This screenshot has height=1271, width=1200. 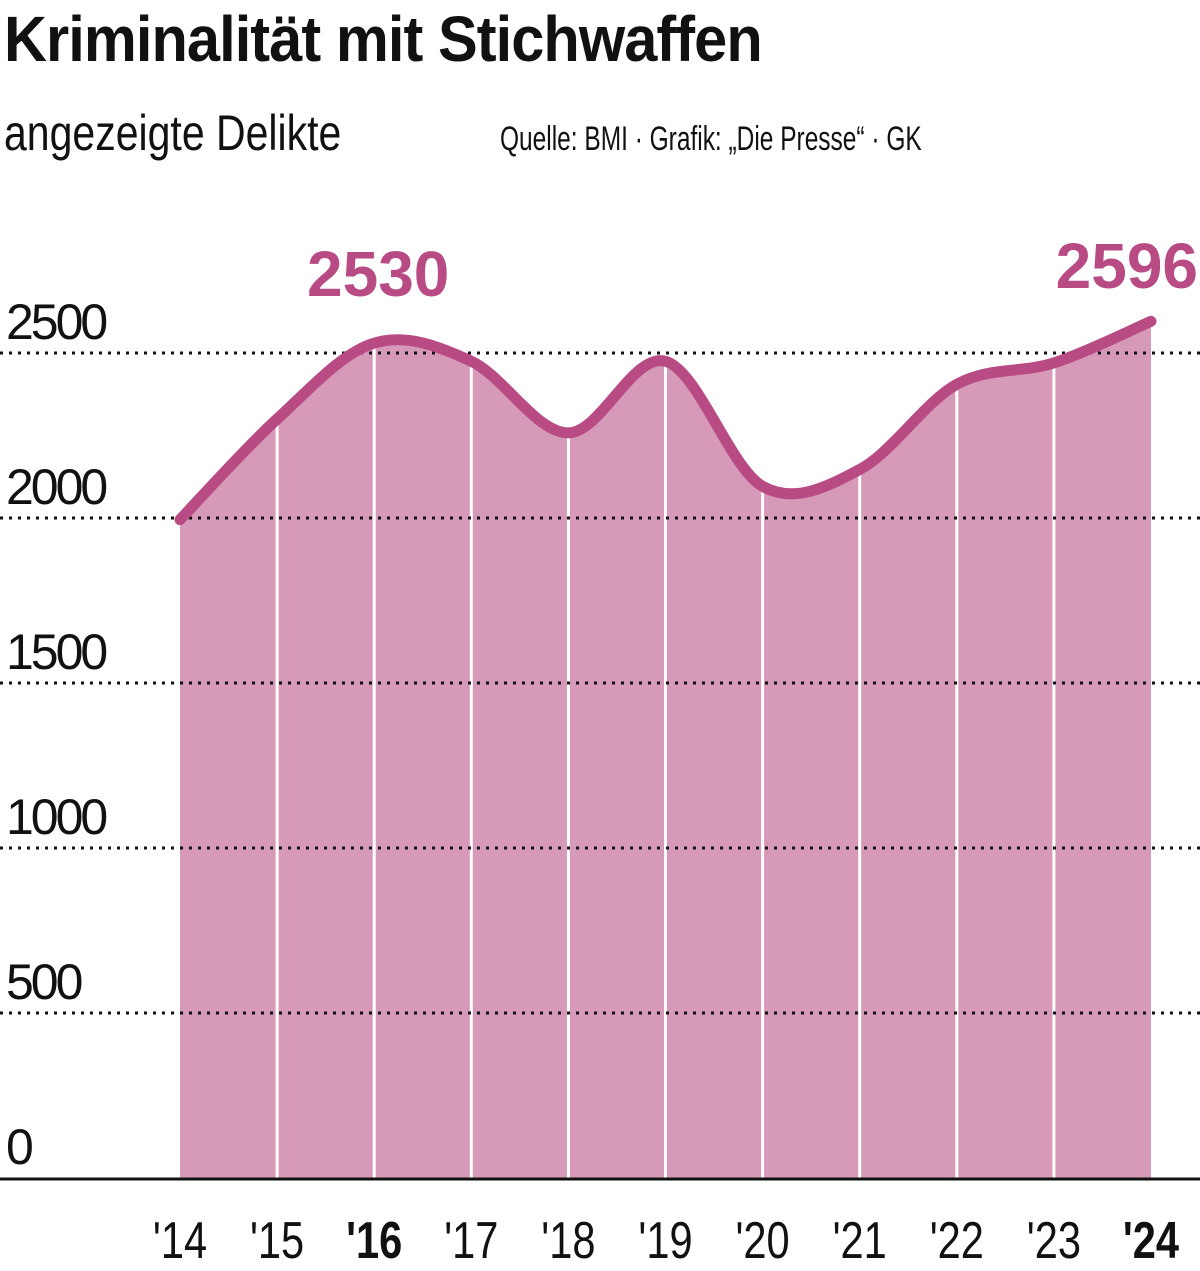 I want to click on x-tick-label: '24, so click(x=1151, y=1240).